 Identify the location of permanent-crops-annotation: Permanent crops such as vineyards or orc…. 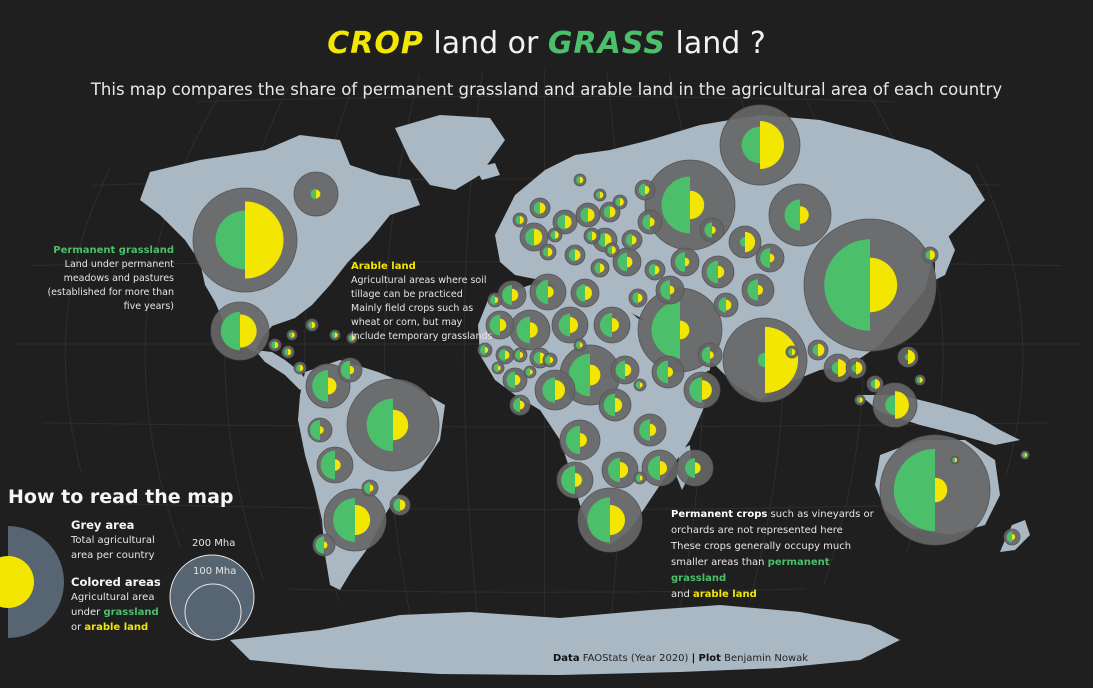
(776, 555).